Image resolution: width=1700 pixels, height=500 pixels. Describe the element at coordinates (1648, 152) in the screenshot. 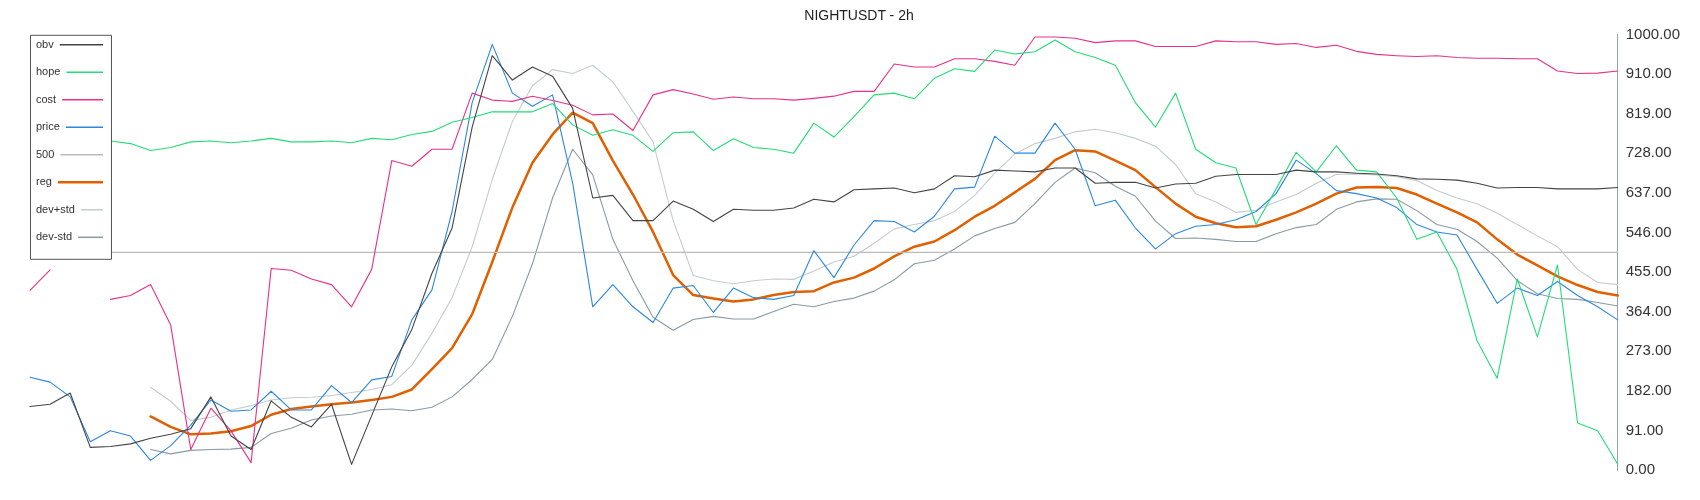

I see `y-tick-label: 728.00` at that location.